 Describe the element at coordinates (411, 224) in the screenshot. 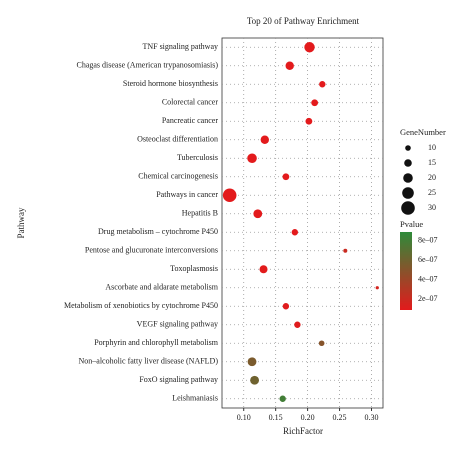

I see `color-legend-title: Pvalue` at that location.